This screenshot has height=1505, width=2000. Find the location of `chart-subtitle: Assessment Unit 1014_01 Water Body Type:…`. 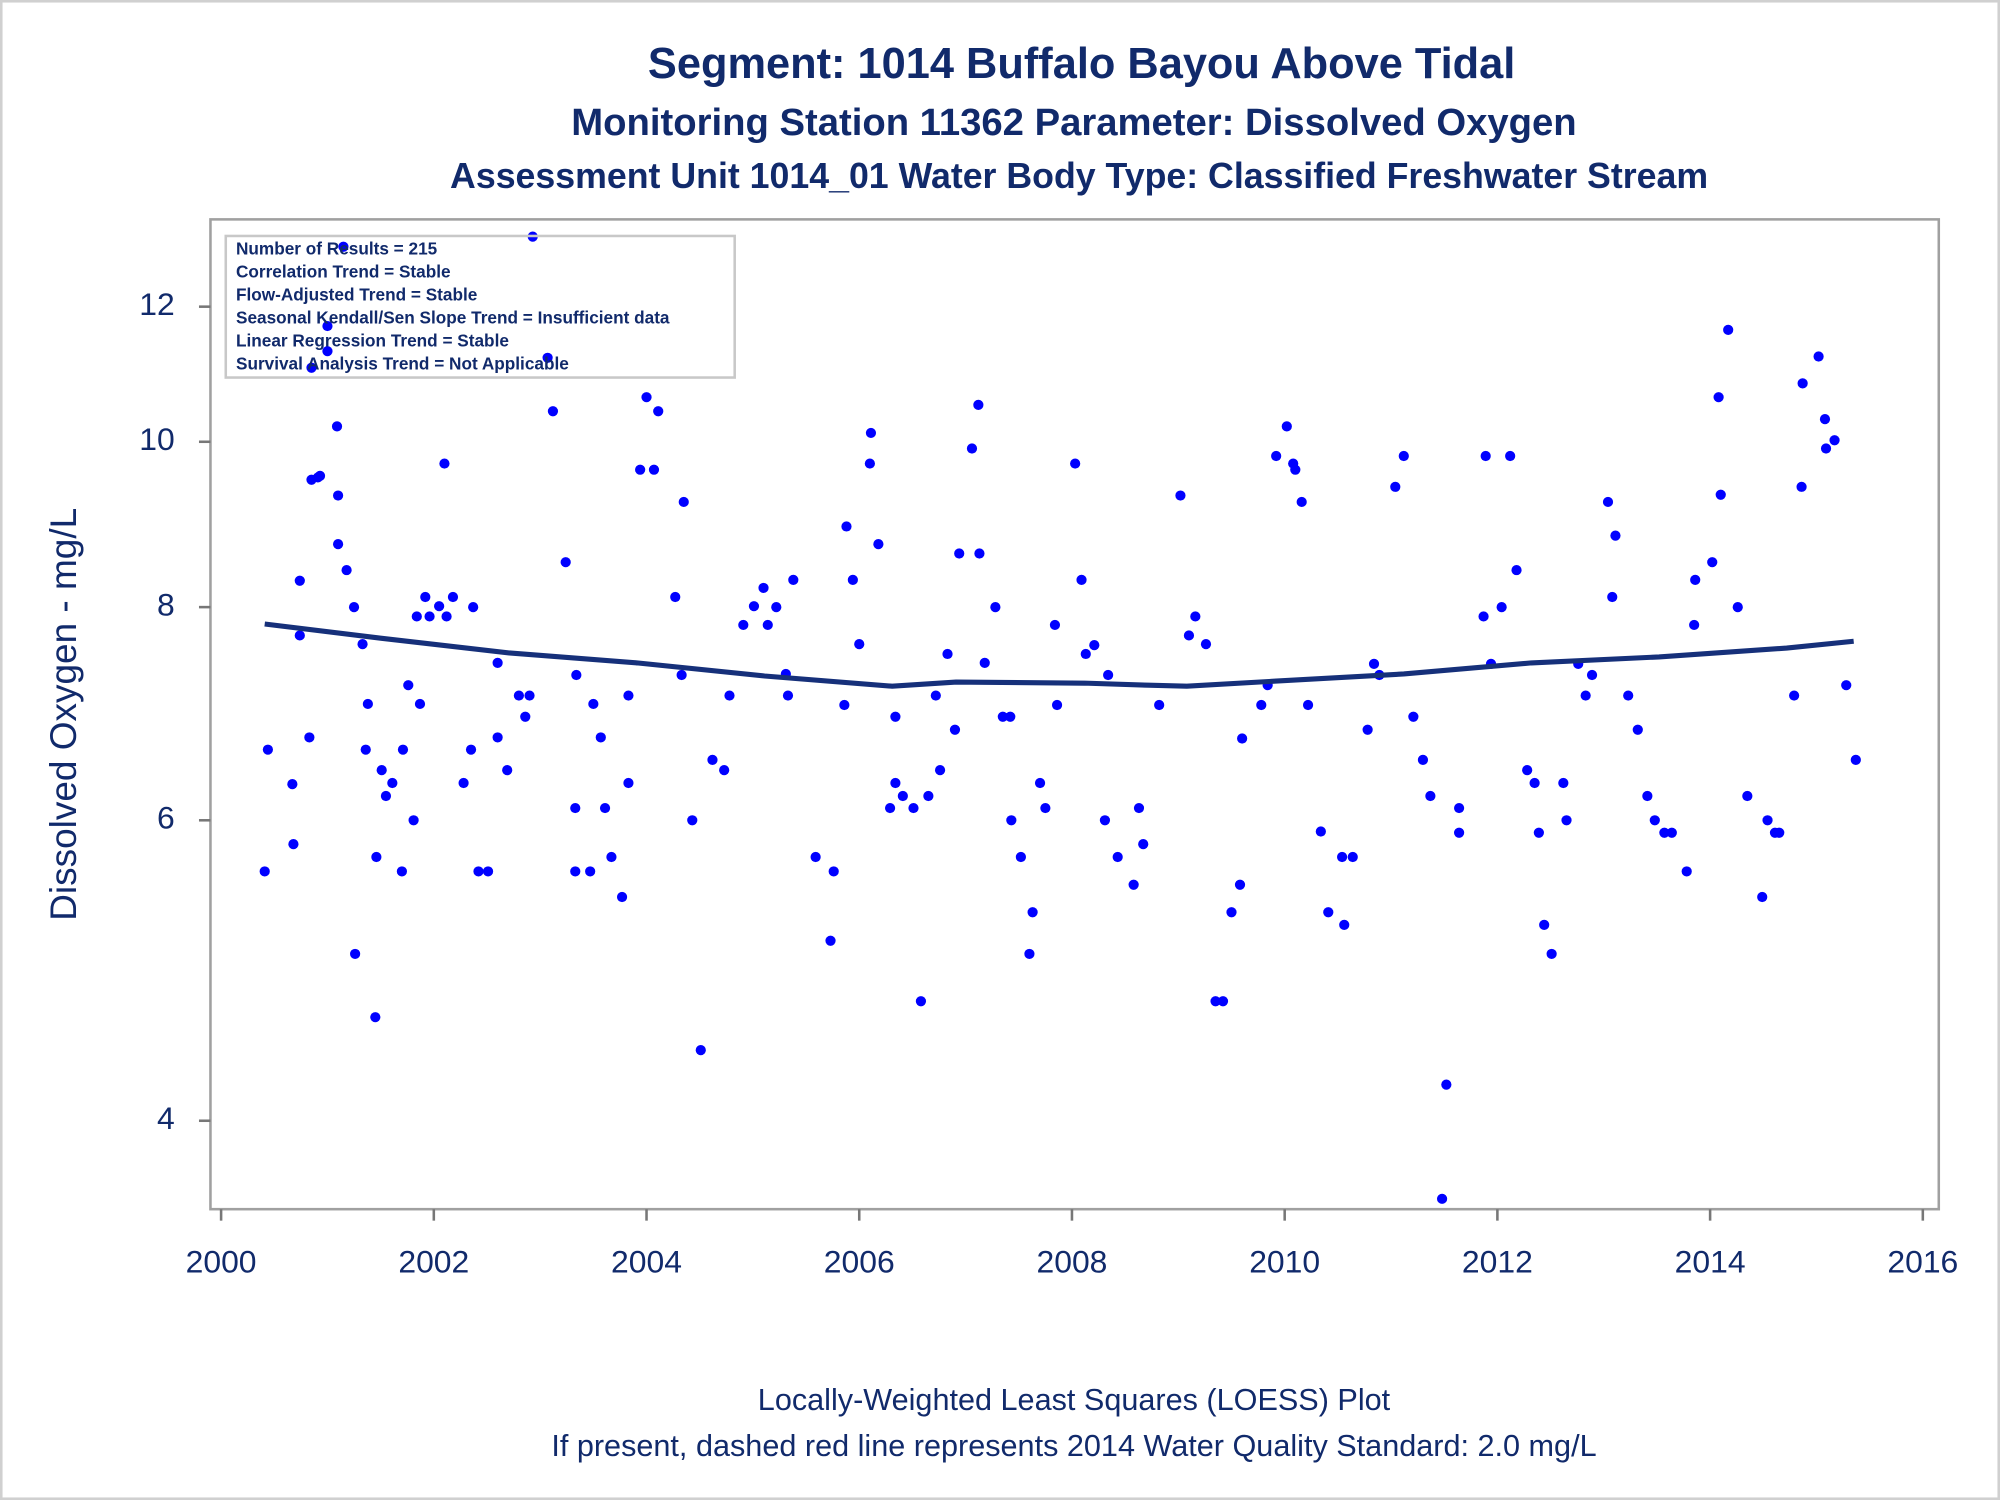

chart-subtitle: Assessment Unit 1014_01 Water Body Type:… is located at coordinates (1079, 176).